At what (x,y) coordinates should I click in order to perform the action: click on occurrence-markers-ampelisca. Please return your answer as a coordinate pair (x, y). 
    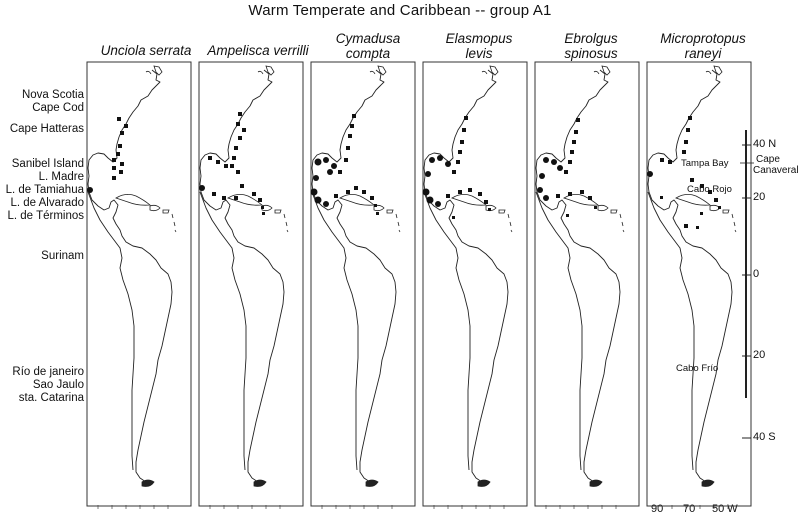
    Looking at the image, I should click on (232, 163).